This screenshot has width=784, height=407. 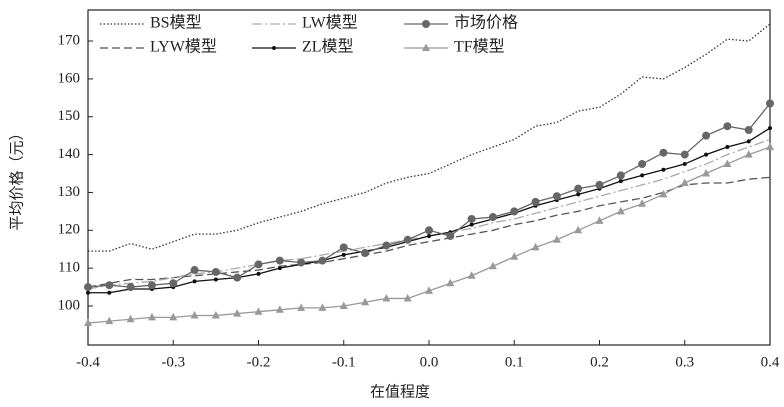 What do you see at coordinates (69, 116) in the screenshot?
I see `y-tick-label: 150` at bounding box center [69, 116].